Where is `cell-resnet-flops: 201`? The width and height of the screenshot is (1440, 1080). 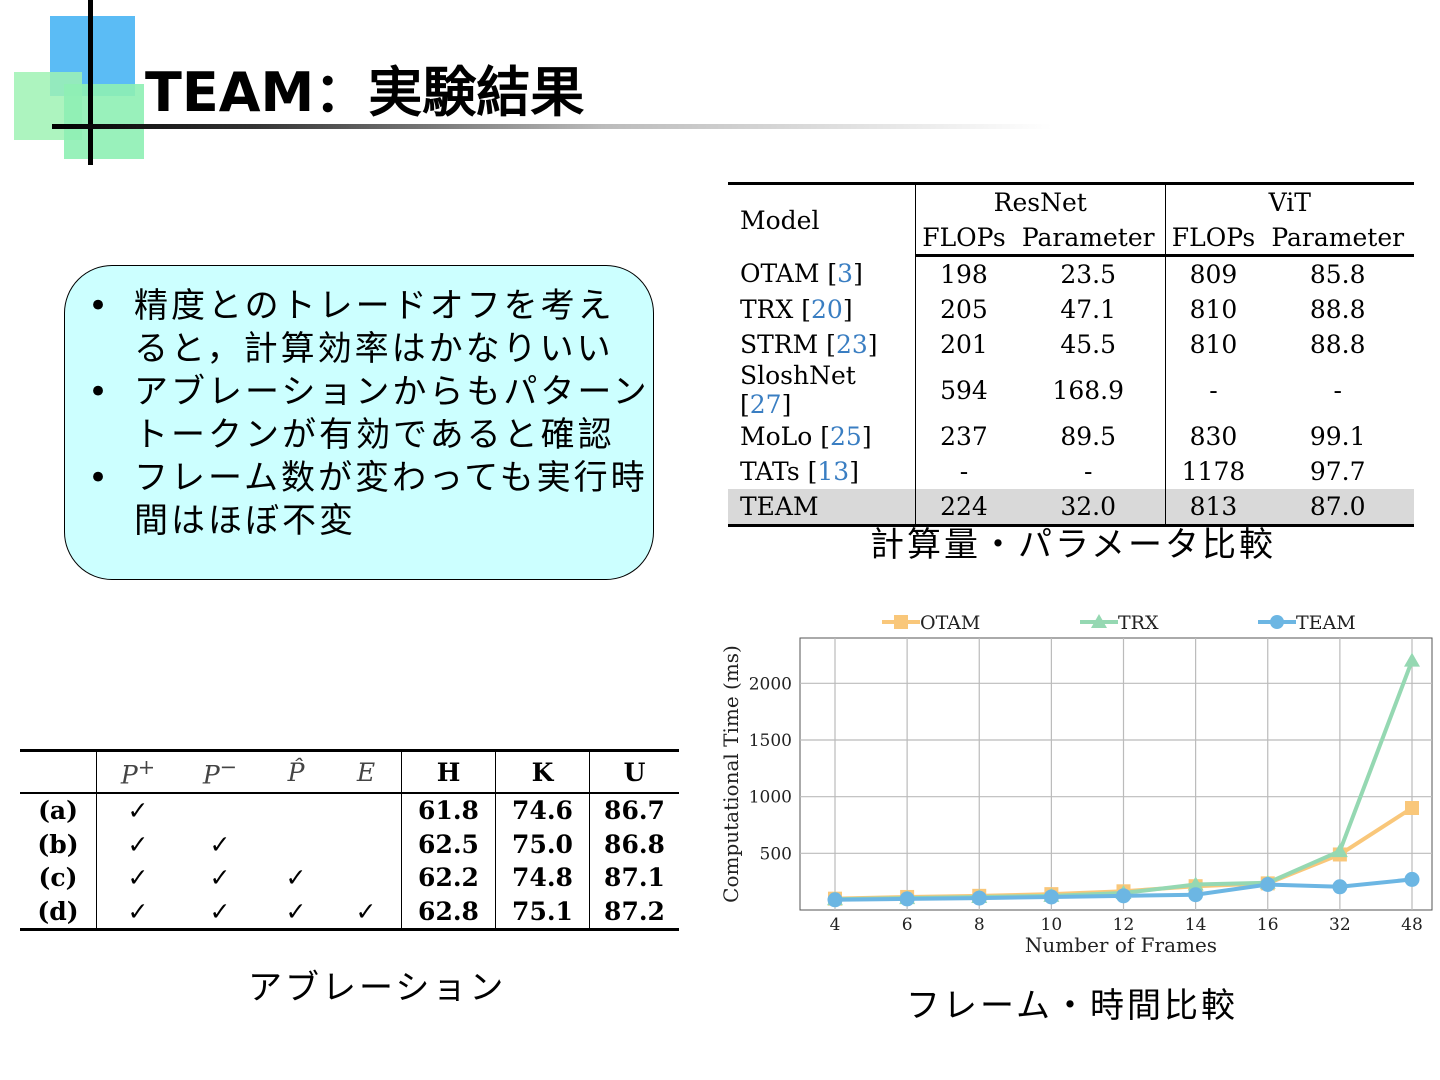
cell-resnet-flops: 201 is located at coordinates (964, 344).